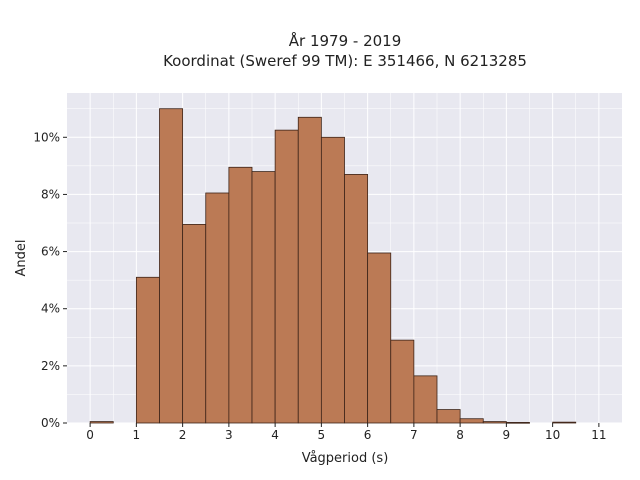  I want to click on x-tick-label: 1, so click(137, 435).